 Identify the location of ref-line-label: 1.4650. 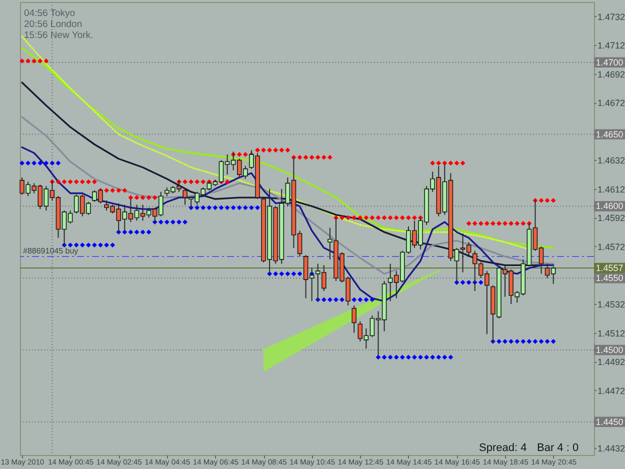
(610, 134).